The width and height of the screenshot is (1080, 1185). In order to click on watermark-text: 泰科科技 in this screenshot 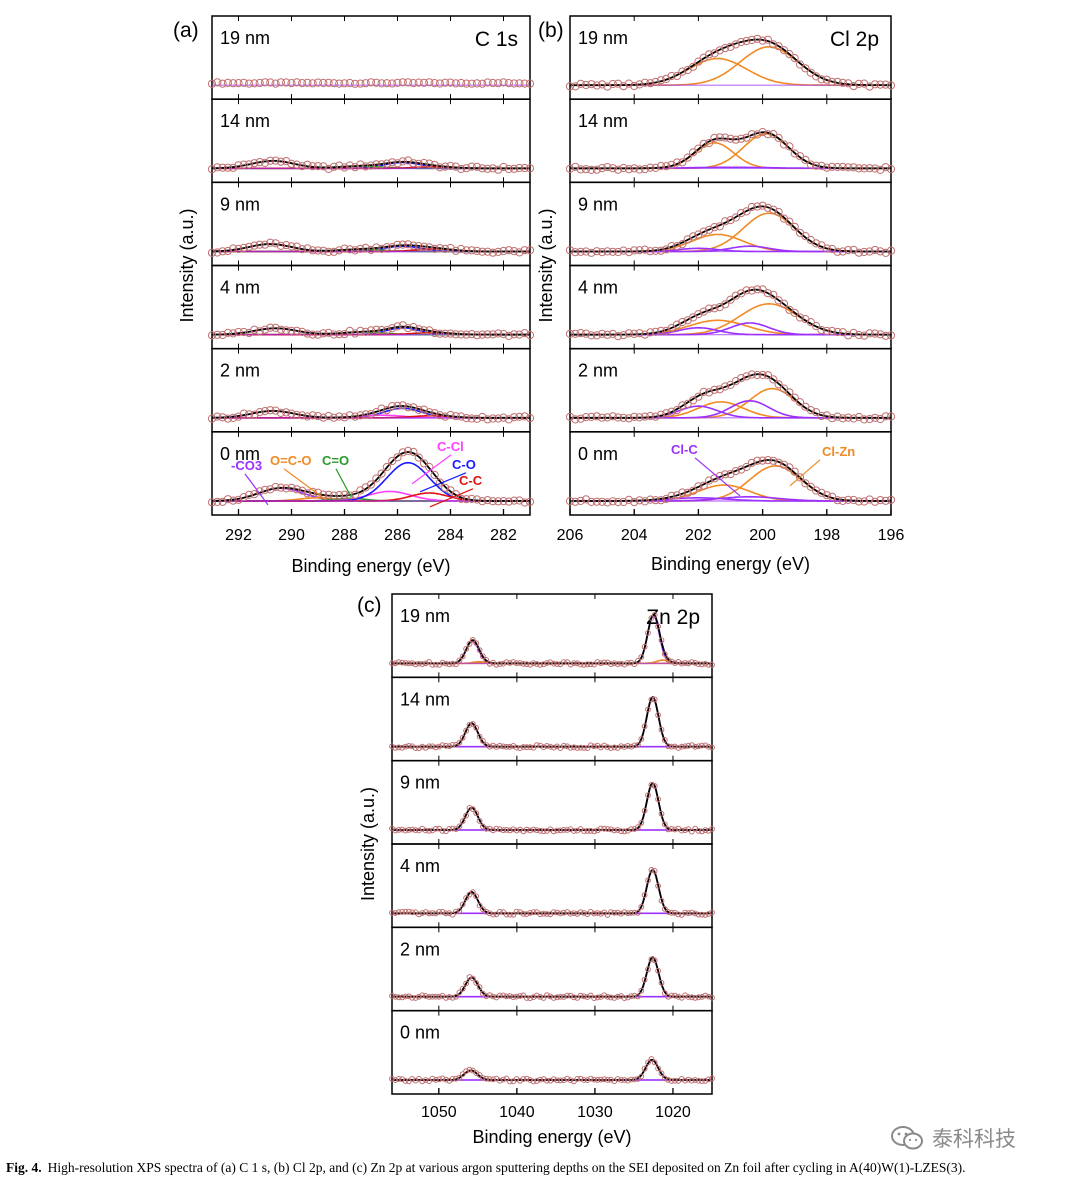, I will do `click(974, 1139)`.